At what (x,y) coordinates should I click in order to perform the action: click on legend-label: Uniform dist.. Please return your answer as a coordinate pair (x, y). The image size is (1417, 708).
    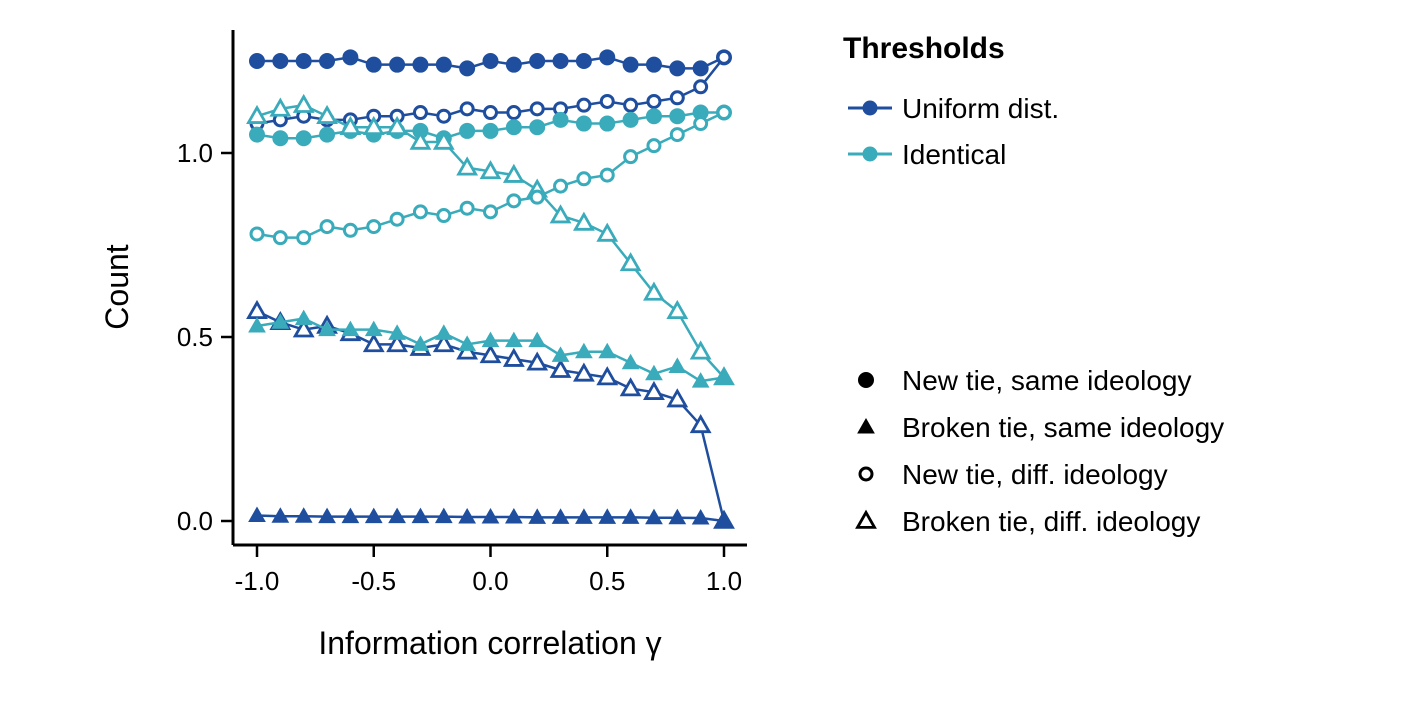
    Looking at the image, I should click on (980, 108).